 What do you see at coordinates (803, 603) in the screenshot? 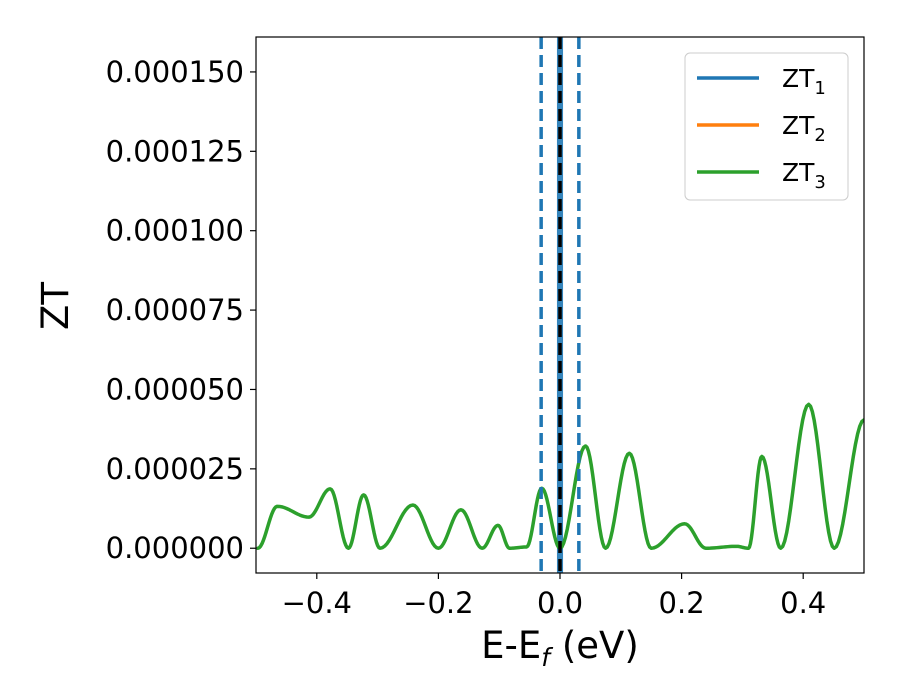
I see `x-tick-label: 0.4` at bounding box center [803, 603].